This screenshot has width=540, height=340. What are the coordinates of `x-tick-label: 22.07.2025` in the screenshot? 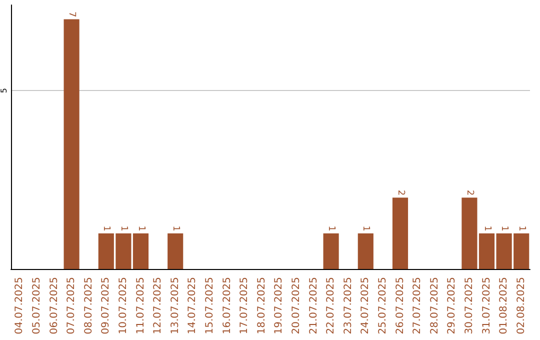 It's located at (331, 305).